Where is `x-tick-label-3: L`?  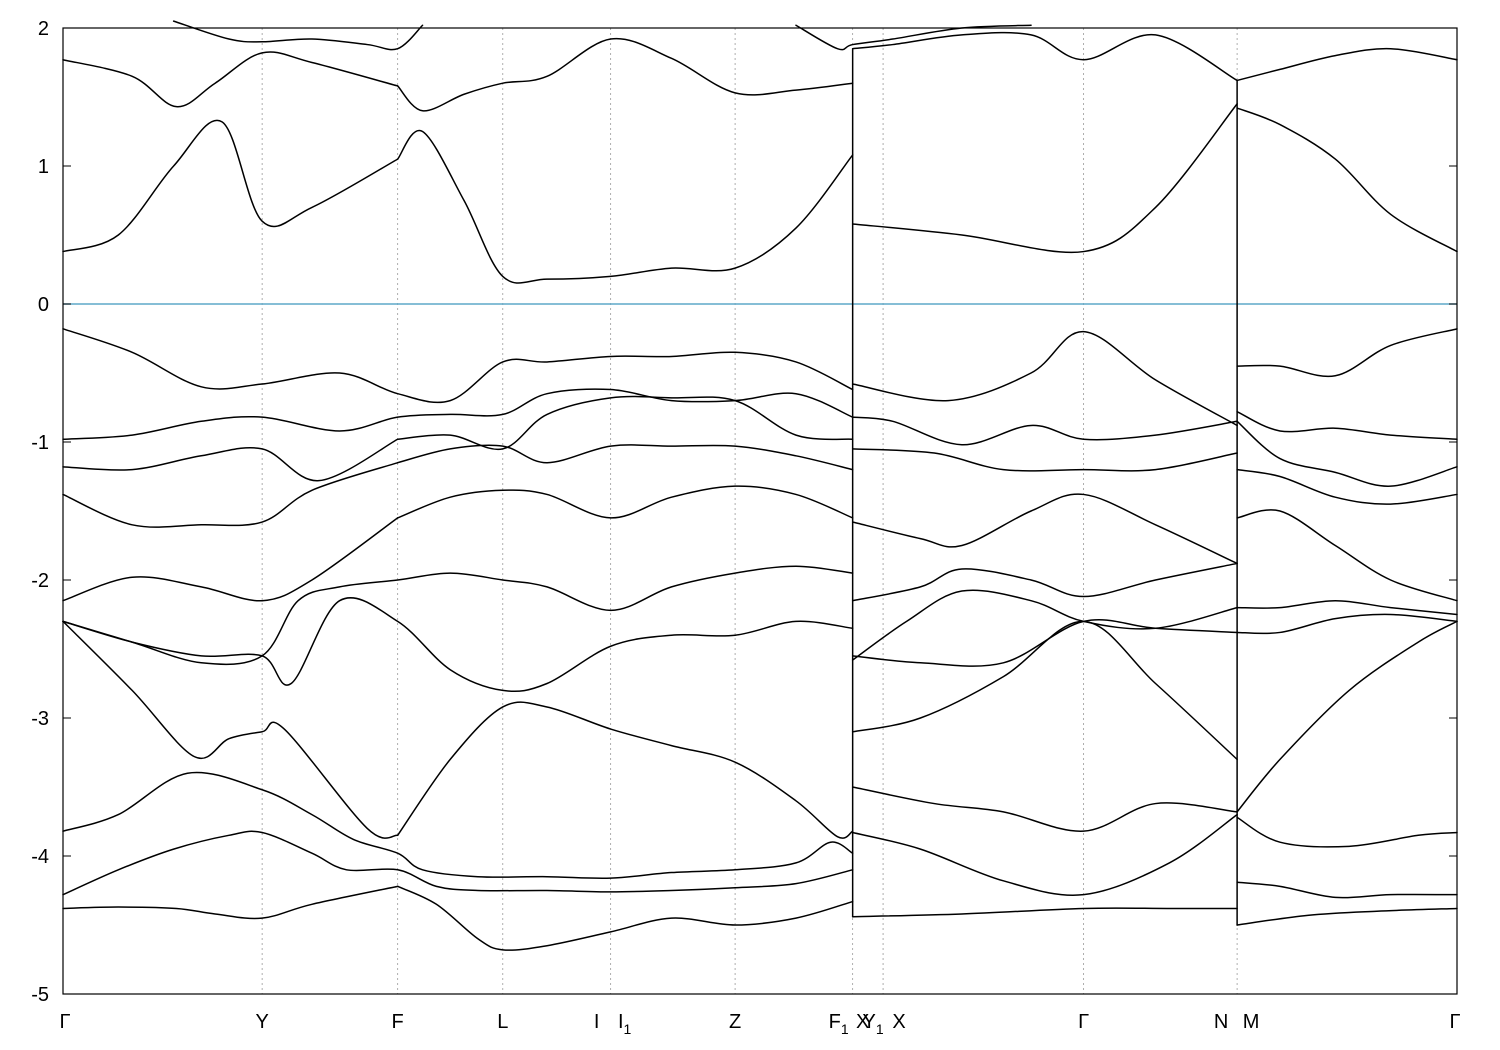
x-tick-label-3: L is located at coordinates (502, 1022).